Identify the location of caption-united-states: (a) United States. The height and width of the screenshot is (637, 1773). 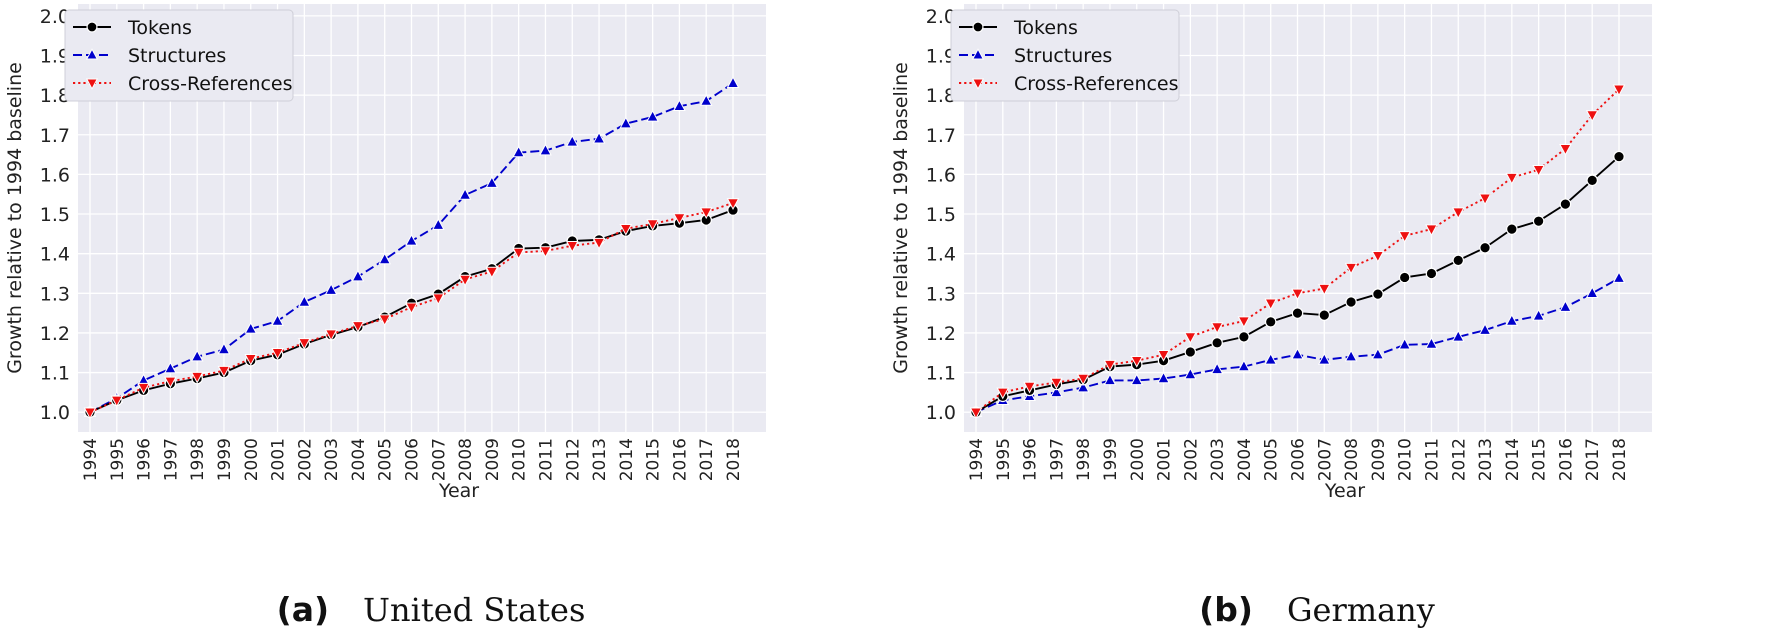
(437, 609).